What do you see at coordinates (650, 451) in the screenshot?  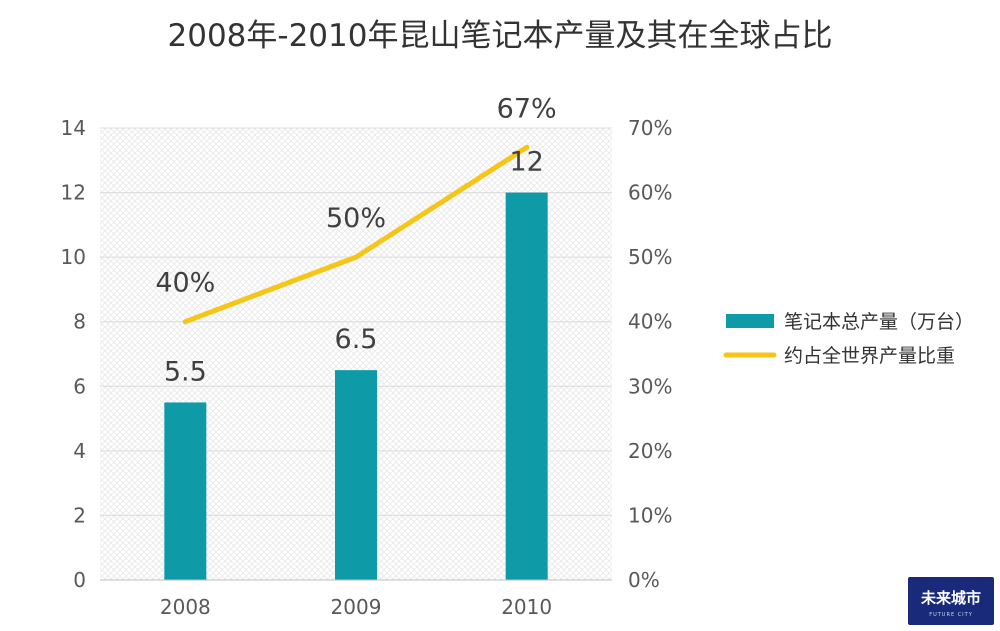 I see `right-tick-label: 20%` at bounding box center [650, 451].